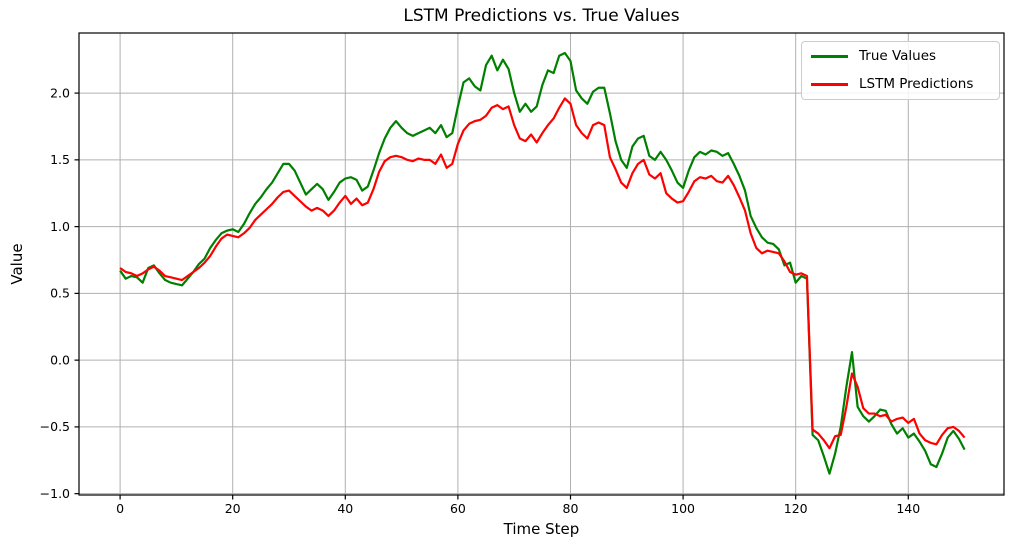 This screenshot has height=554, width=1017. I want to click on x-tick-label: 20, so click(233, 508).